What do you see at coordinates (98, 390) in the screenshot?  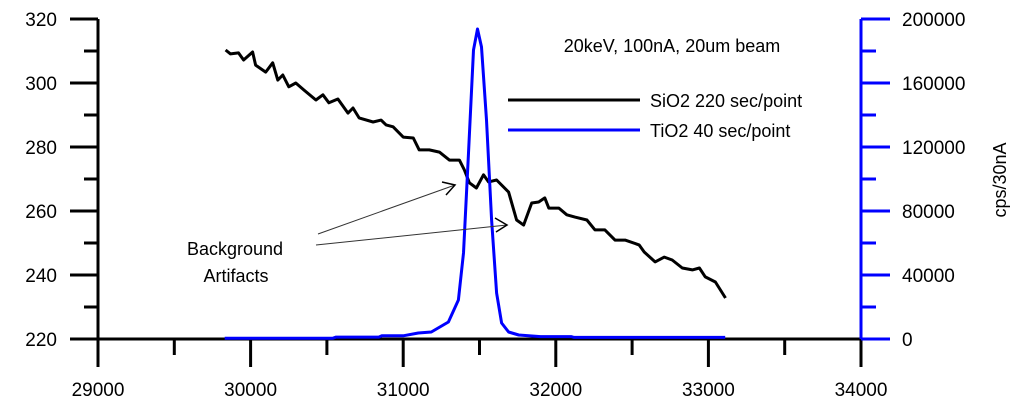 I see `x-tick-label: 29000` at bounding box center [98, 390].